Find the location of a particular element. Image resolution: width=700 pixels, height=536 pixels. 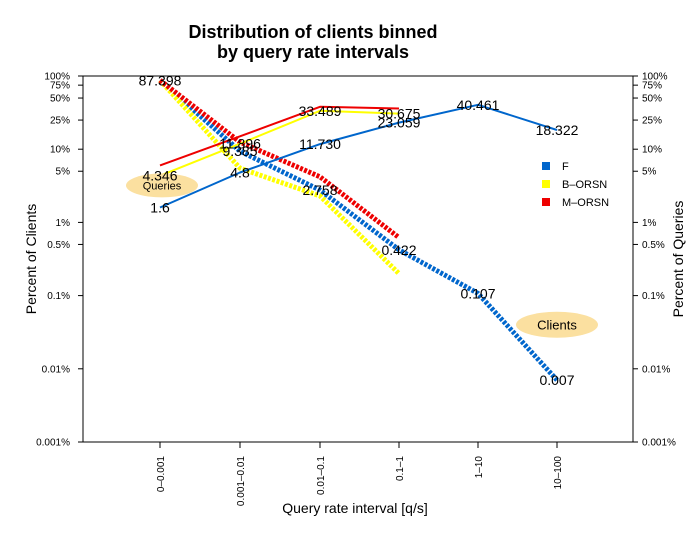

left-y-tick-label: 0.5% is located at coordinates (58, 245).